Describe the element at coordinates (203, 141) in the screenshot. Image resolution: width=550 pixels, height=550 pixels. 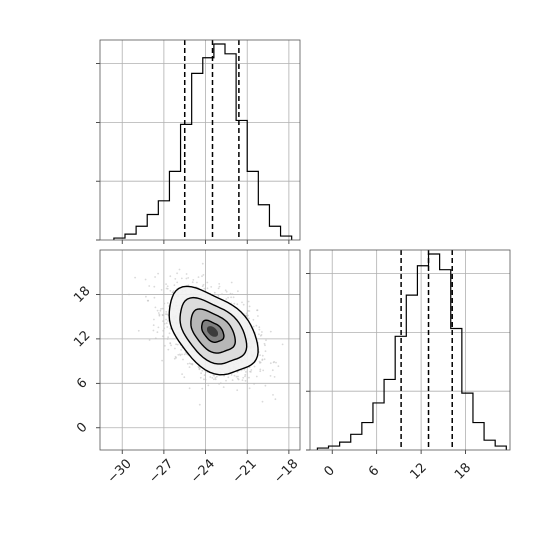
I see `histogram-step` at that location.